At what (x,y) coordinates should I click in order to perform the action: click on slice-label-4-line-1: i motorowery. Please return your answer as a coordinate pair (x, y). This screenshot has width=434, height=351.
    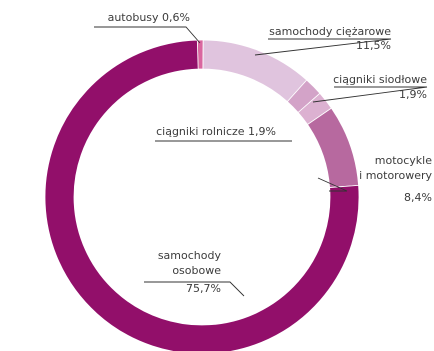
    Looking at the image, I should click on (395, 175).